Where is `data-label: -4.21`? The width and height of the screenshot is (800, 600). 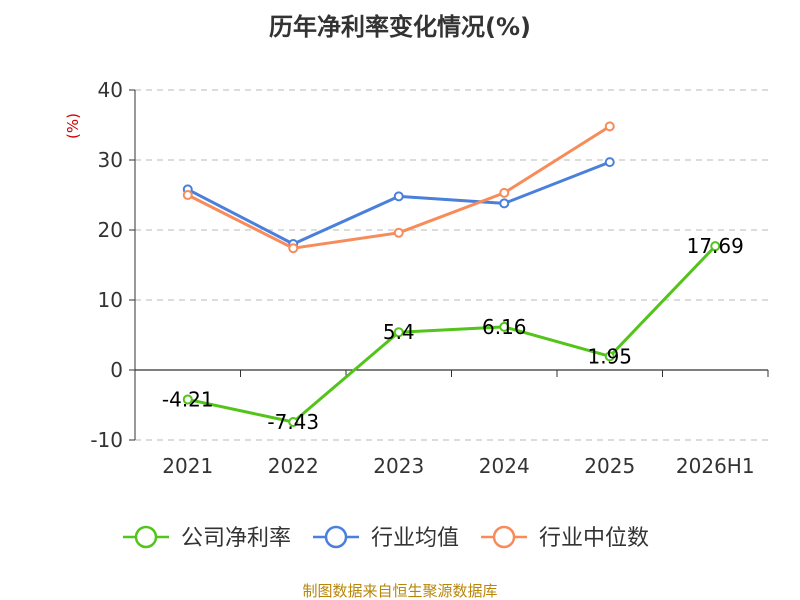
data-label: -4.21 is located at coordinates (188, 399).